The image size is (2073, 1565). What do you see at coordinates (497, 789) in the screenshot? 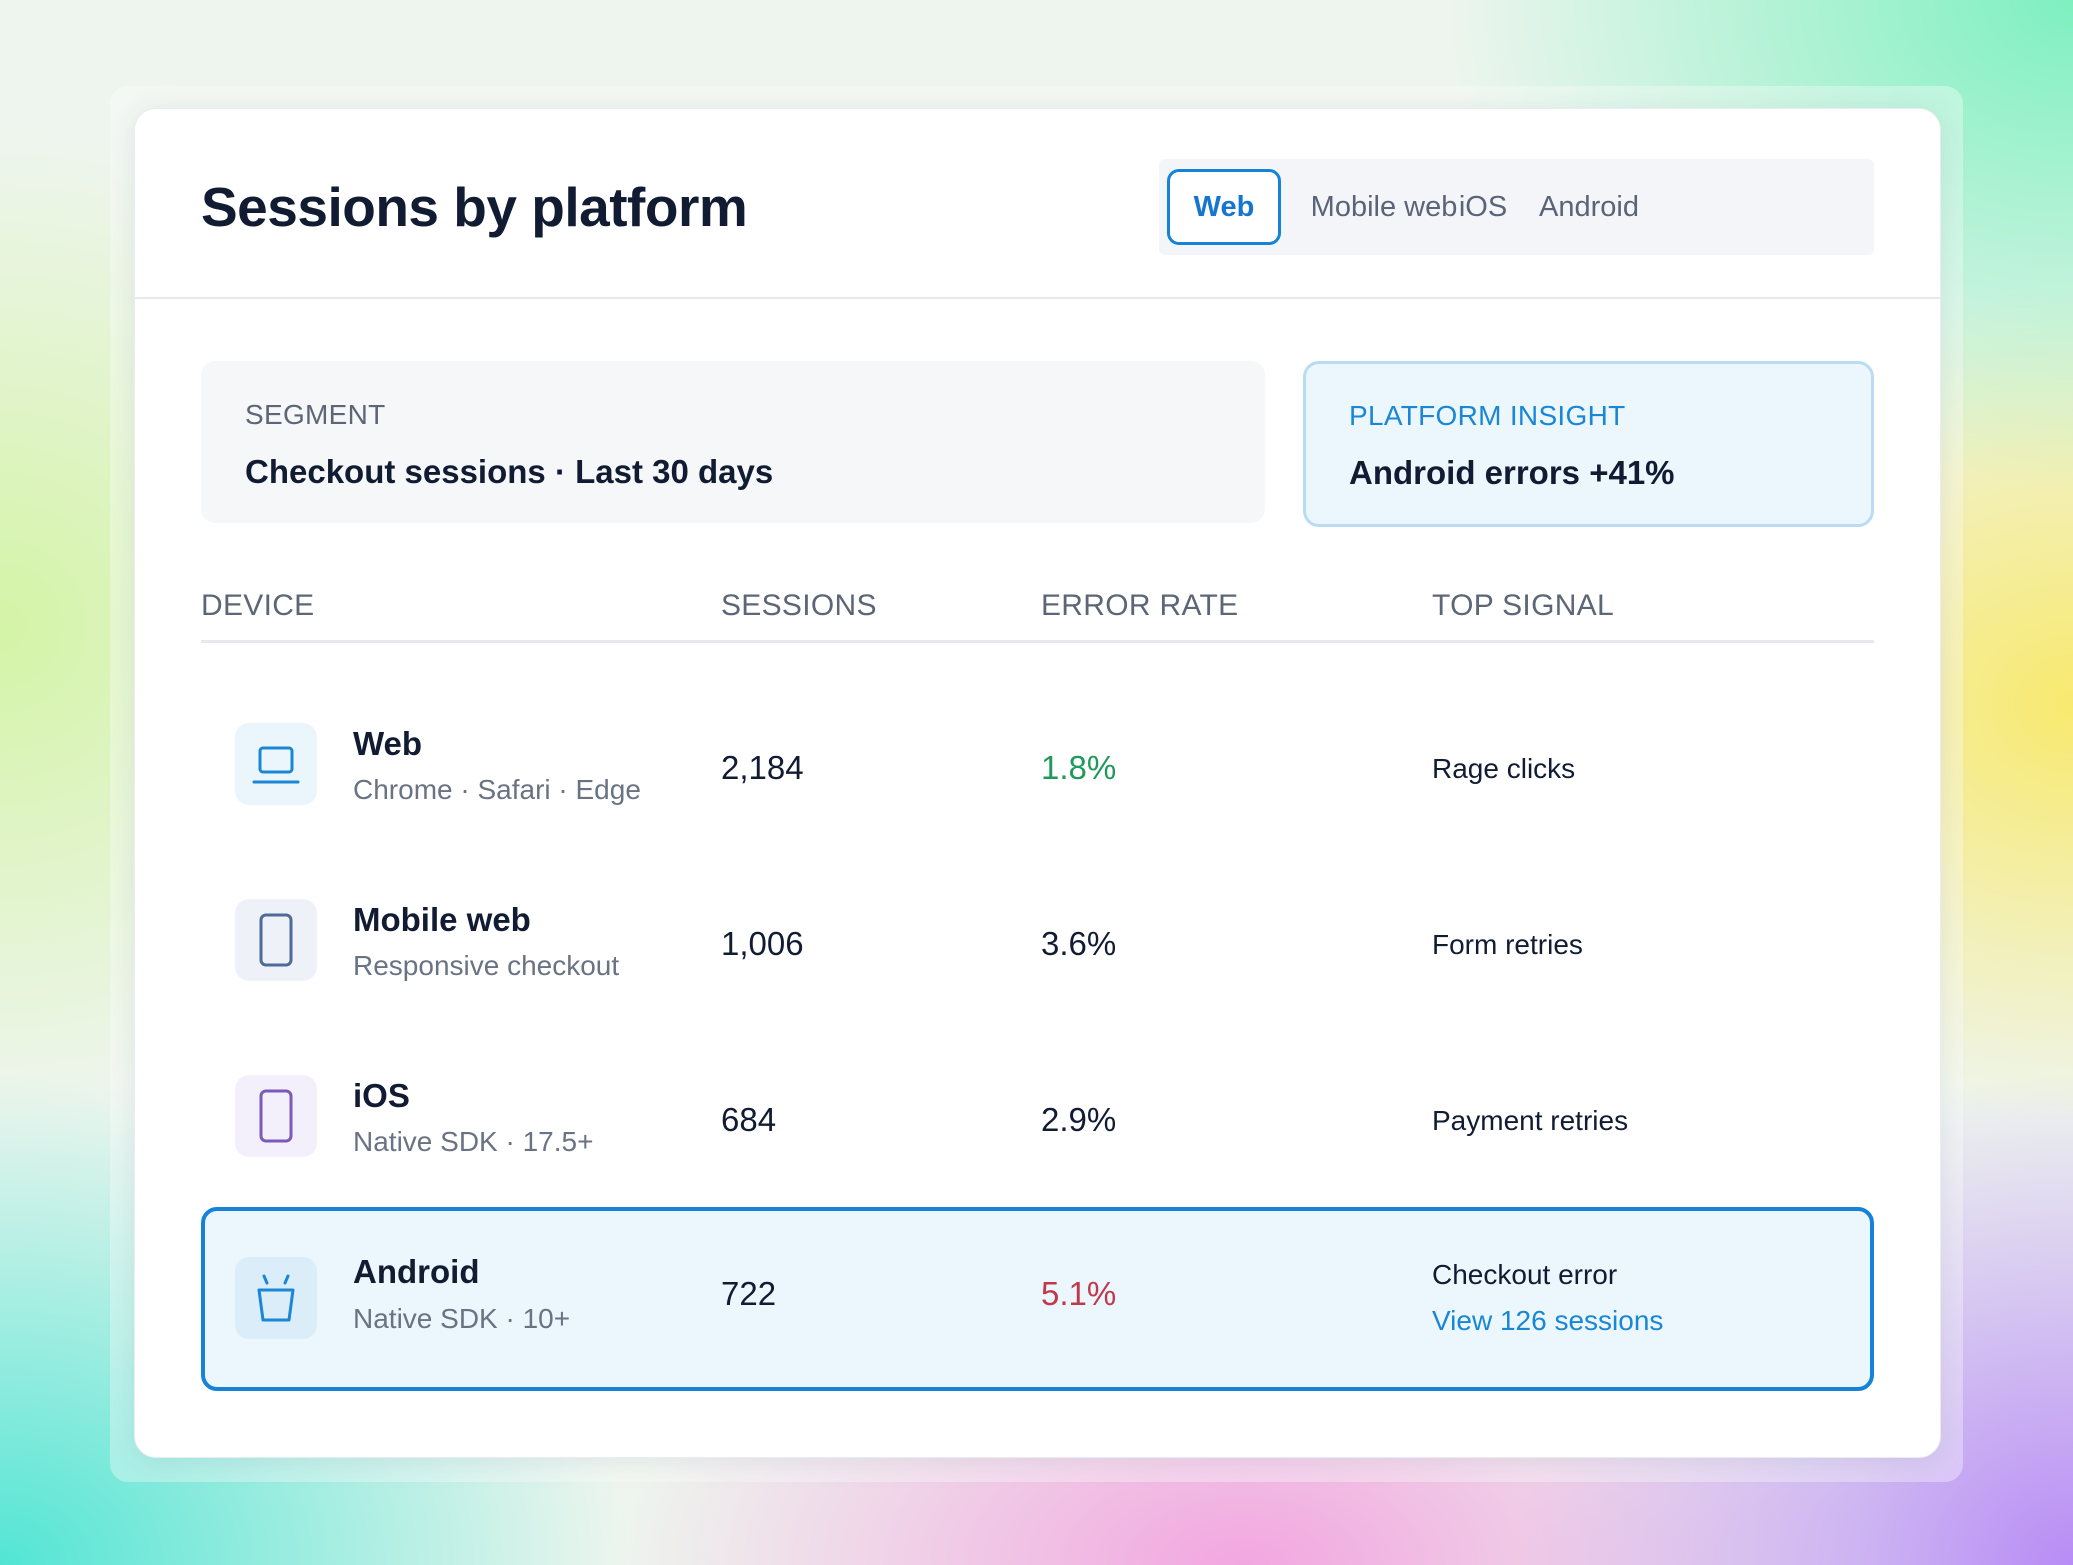
I see `device-subtitle: Chrome · Safari · Edge` at bounding box center [497, 789].